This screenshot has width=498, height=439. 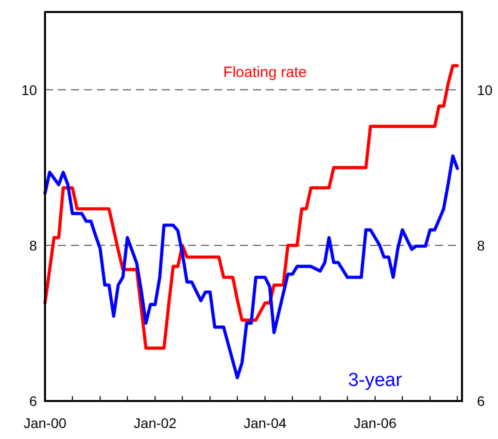 What do you see at coordinates (485, 90) in the screenshot?
I see `y2-tick-label: 10` at bounding box center [485, 90].